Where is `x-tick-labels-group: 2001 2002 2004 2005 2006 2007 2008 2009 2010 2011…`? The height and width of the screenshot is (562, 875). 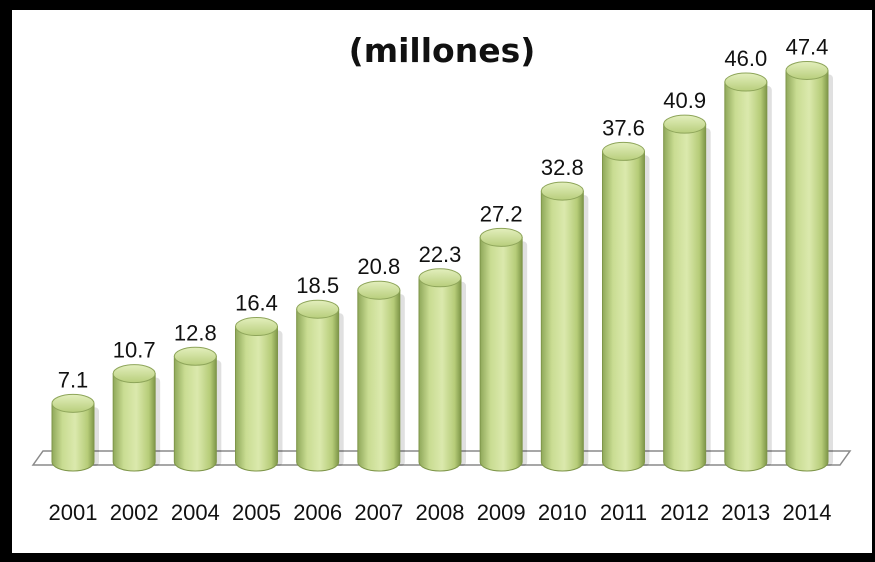
x-tick-labels-group: 2001 2002 2004 2005 2006 2007 2008 2009 2010 2011… is located at coordinates (440, 512).